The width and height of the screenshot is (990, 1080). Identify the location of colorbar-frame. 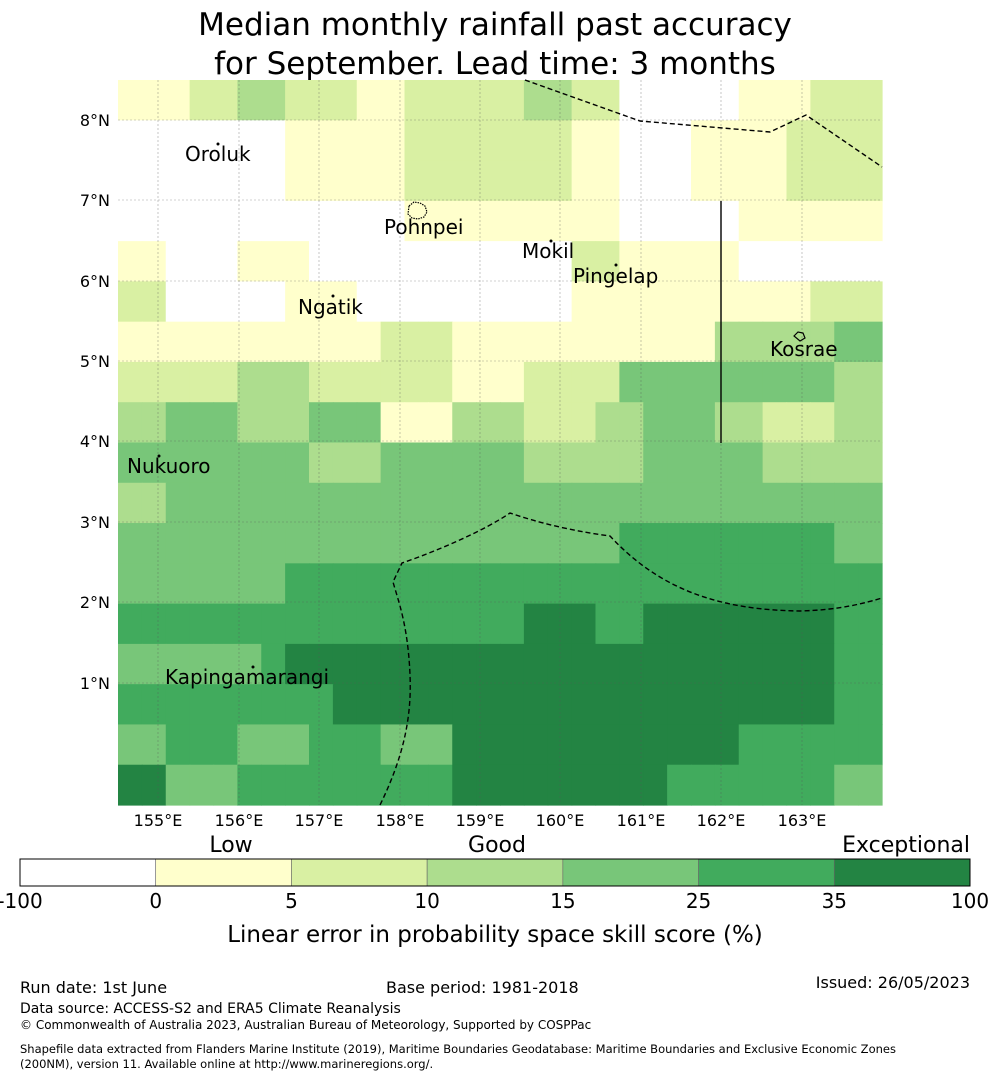
(495, 872).